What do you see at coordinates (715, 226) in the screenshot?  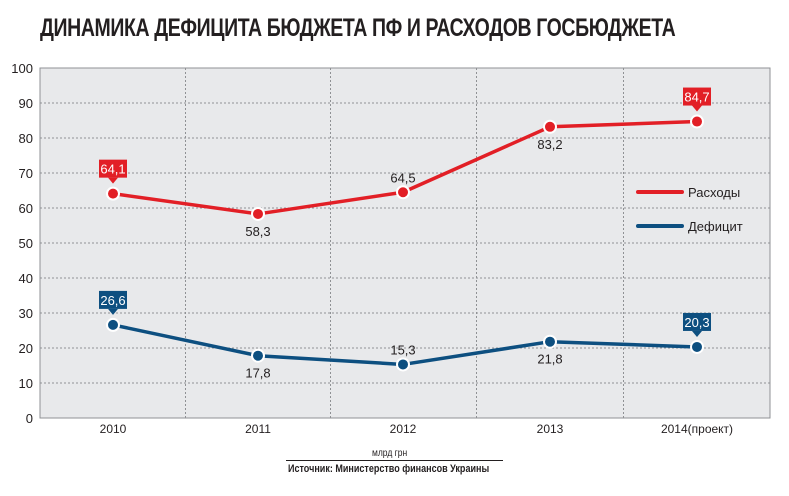 I see `legend-label: Дефицит` at bounding box center [715, 226].